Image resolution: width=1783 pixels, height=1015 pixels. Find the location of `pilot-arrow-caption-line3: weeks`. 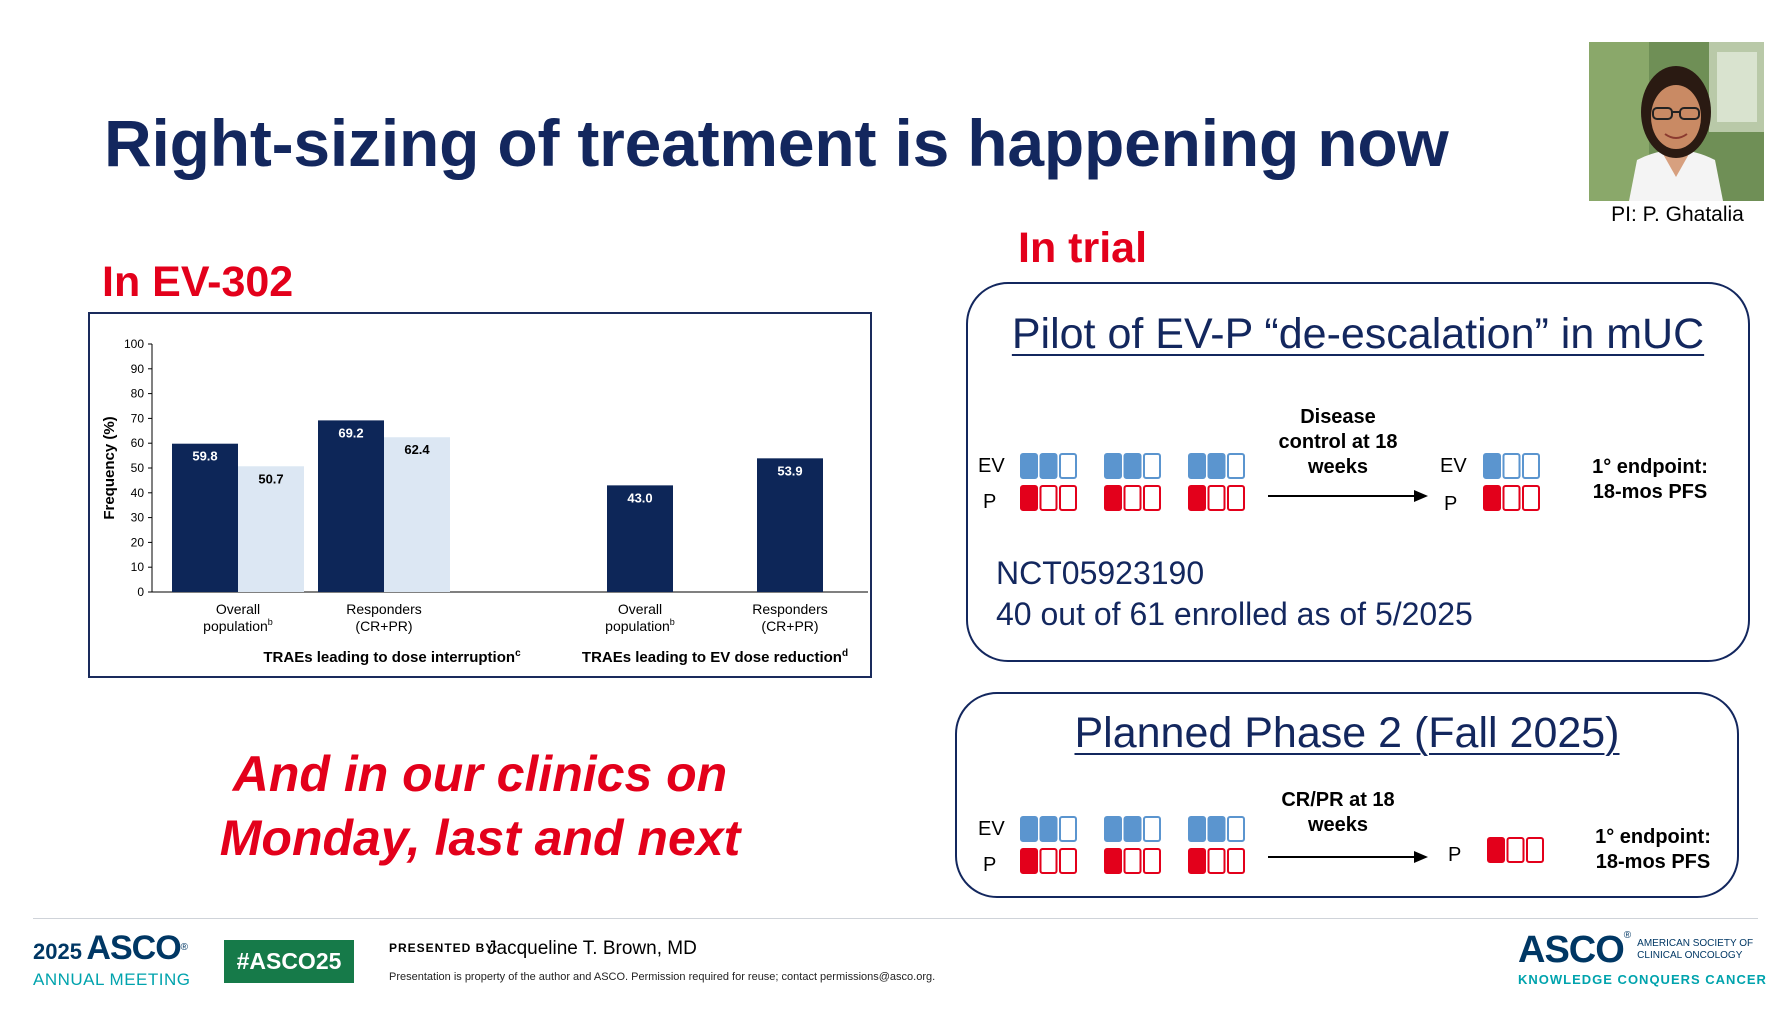

pilot-arrow-caption-line3: weeks is located at coordinates (1338, 467).